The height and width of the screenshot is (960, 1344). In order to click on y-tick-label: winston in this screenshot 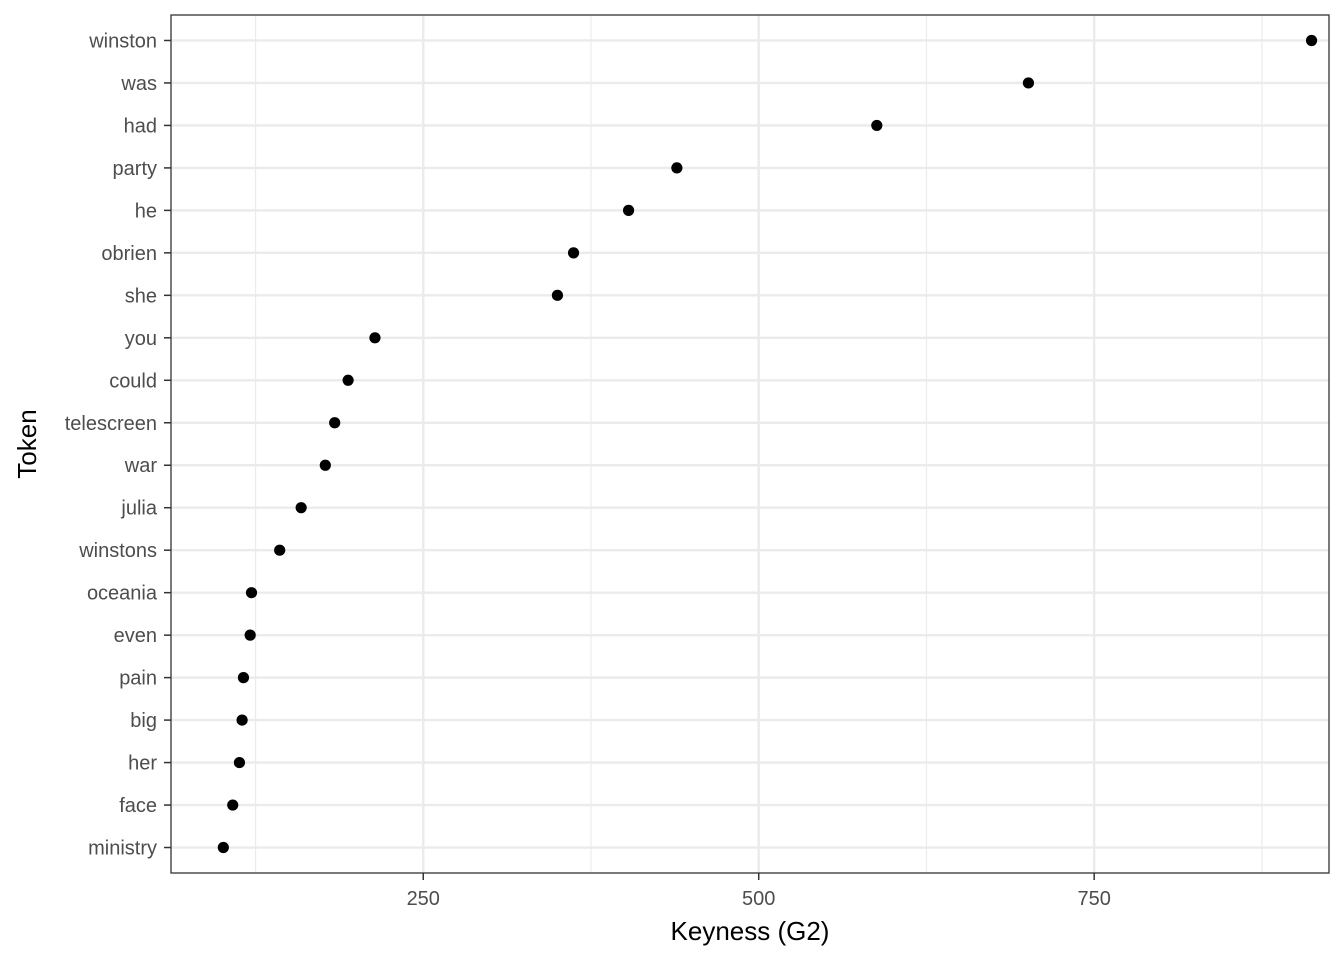, I will do `click(122, 41)`.